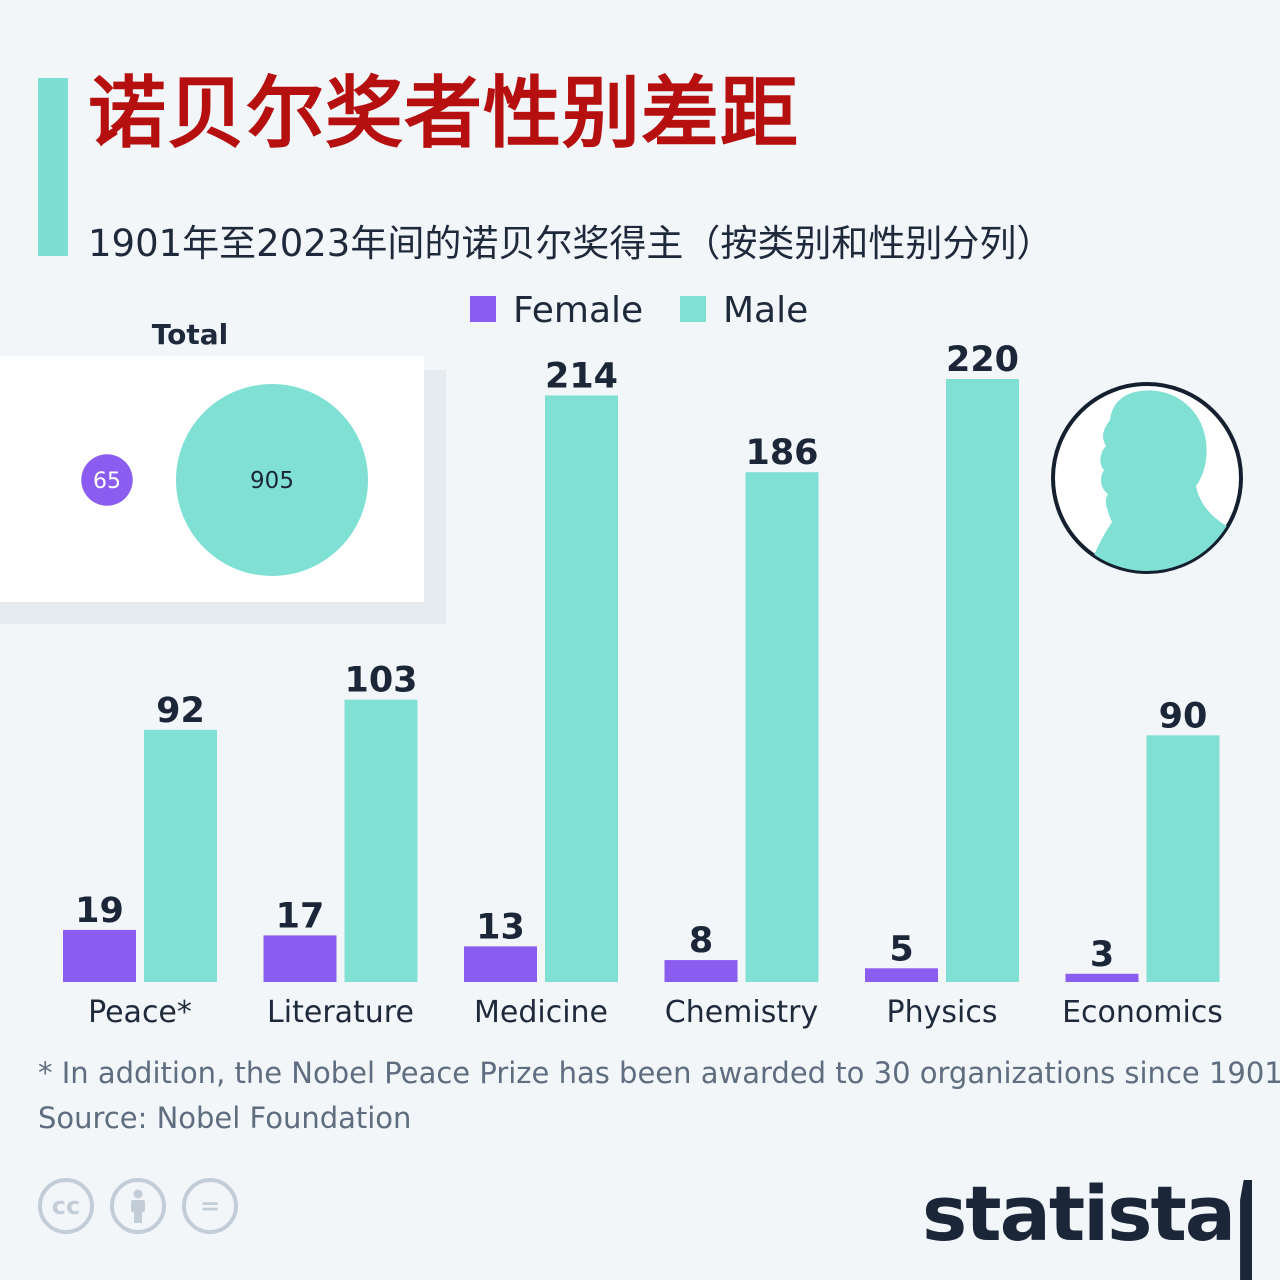  Describe the element at coordinates (942, 685) in the screenshot. I see `bar-group: 5 220 Physics` at that location.